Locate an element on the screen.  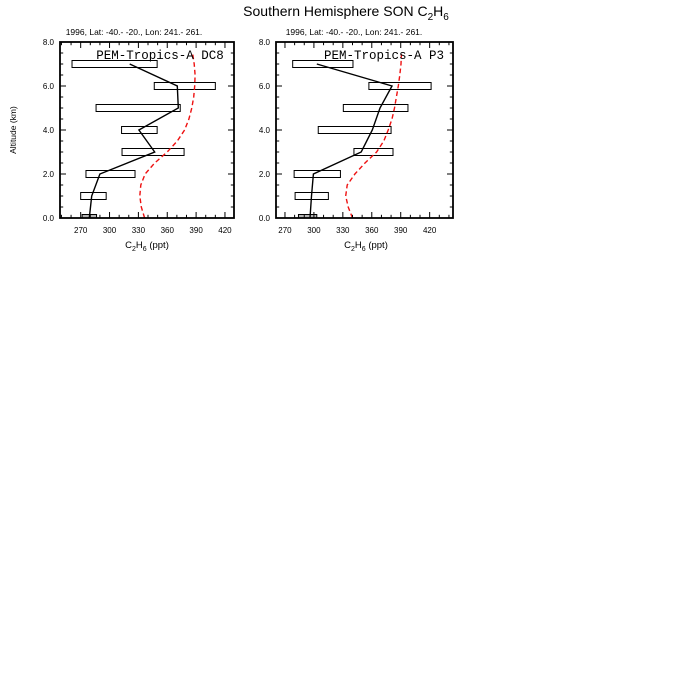
figure-title-text: Southern Hemisphere SON C is located at coordinates (335, 11).